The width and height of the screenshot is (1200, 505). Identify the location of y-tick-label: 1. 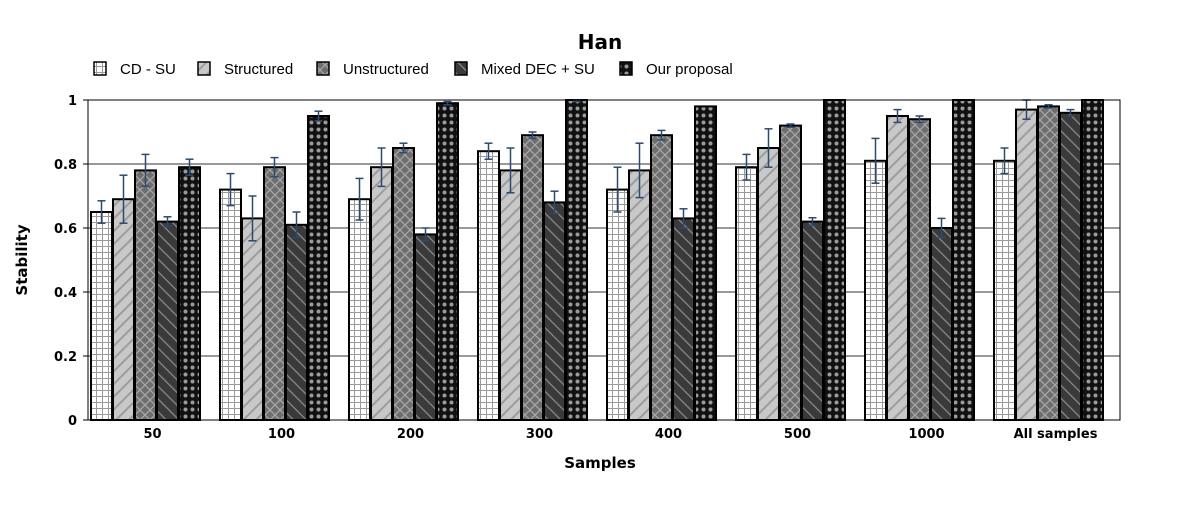
(72, 101).